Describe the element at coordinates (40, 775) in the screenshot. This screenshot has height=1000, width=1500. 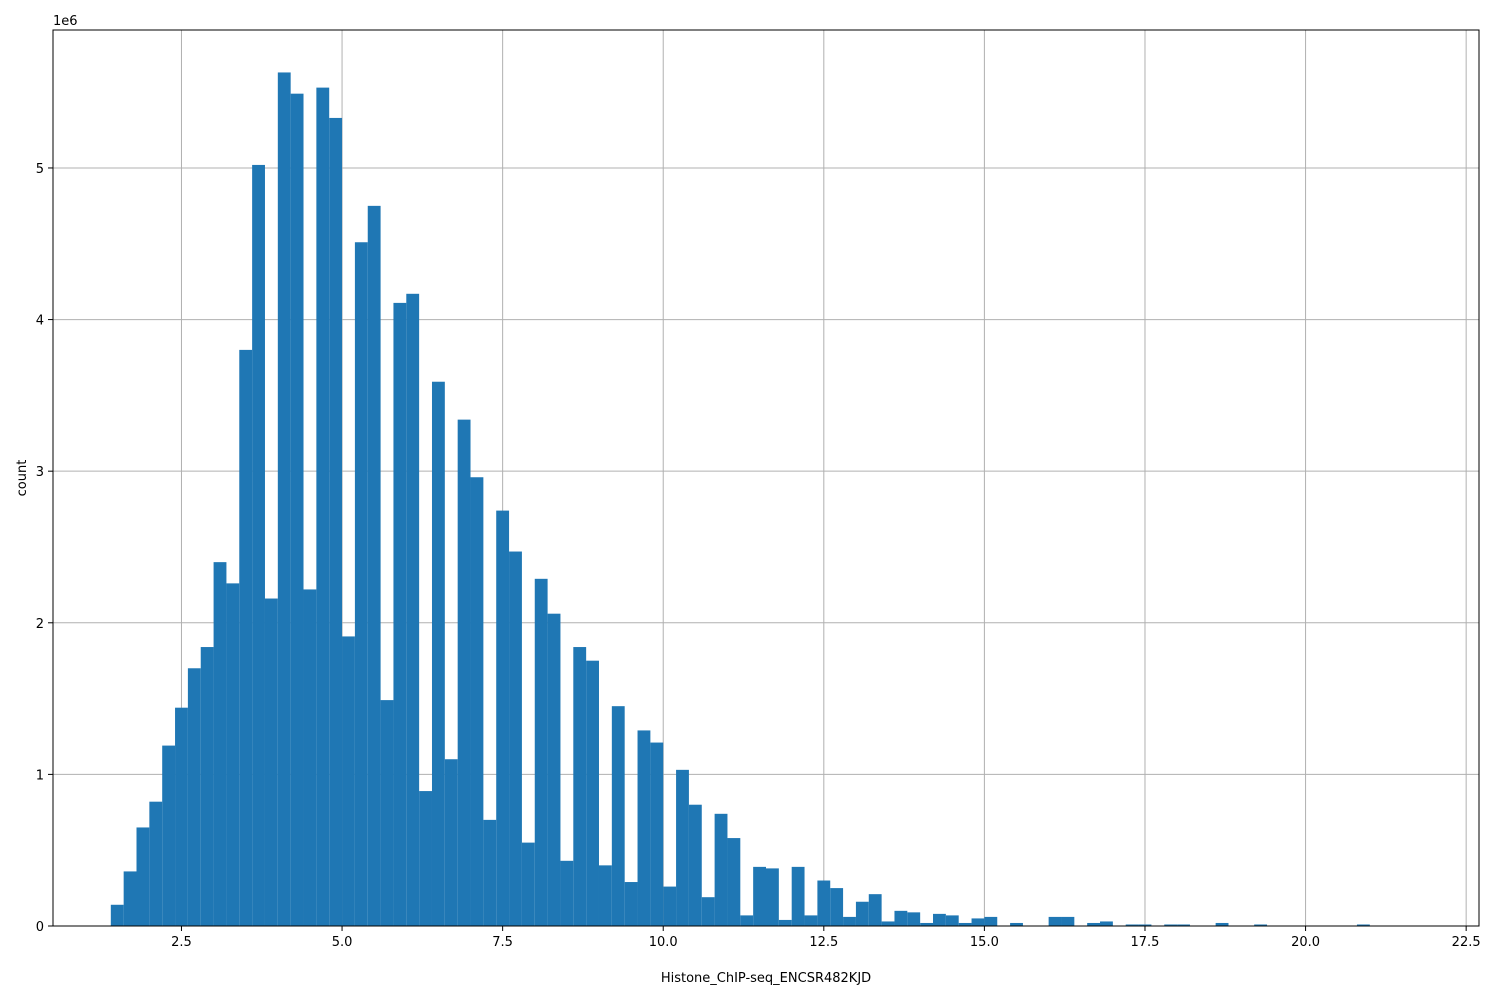
I see `y-tick-label: 1` at that location.